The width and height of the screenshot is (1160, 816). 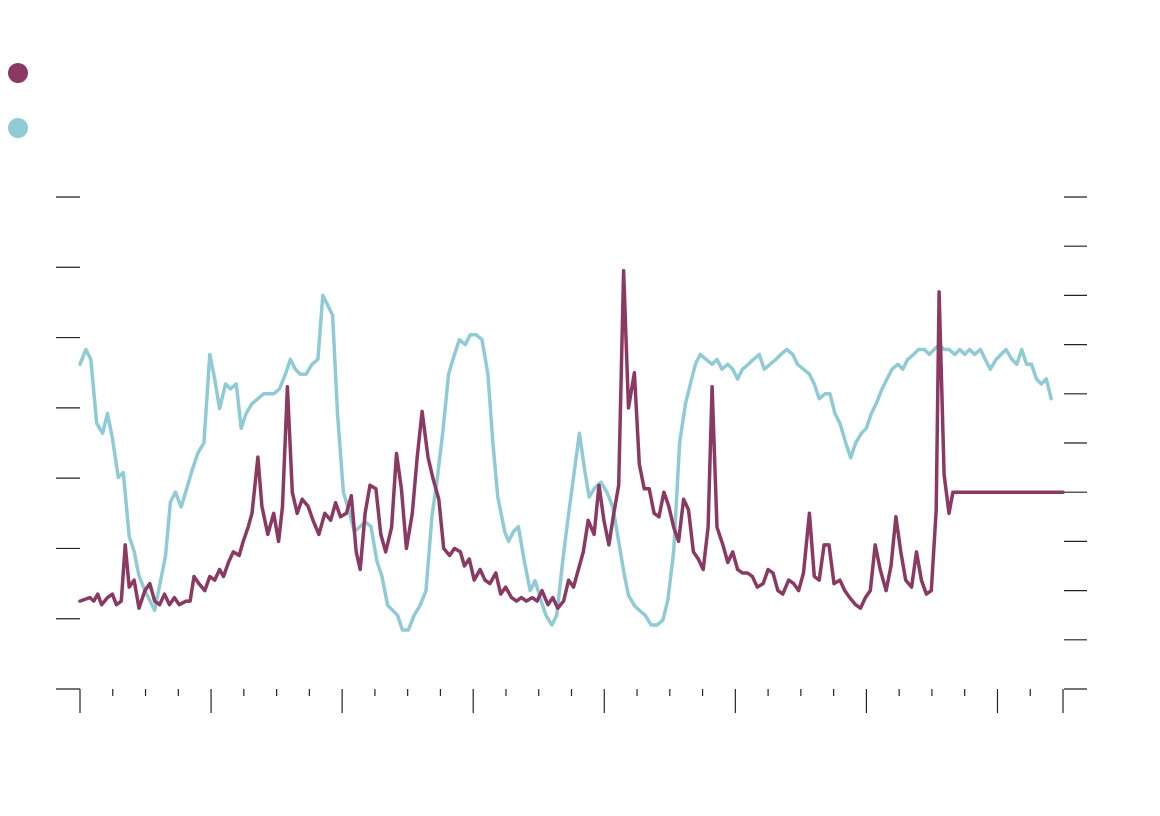 What do you see at coordinates (18, 73) in the screenshot?
I see `legend-dot-series-a` at bounding box center [18, 73].